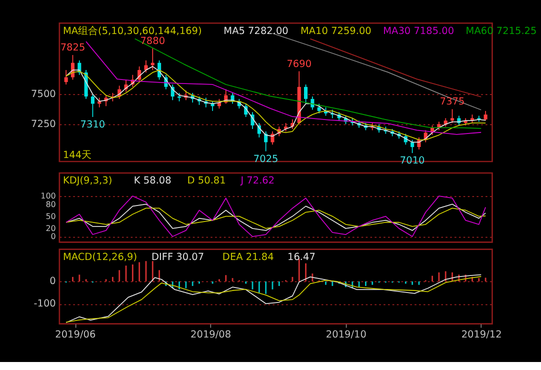  I want to click on annotation: 7310, so click(93, 125).